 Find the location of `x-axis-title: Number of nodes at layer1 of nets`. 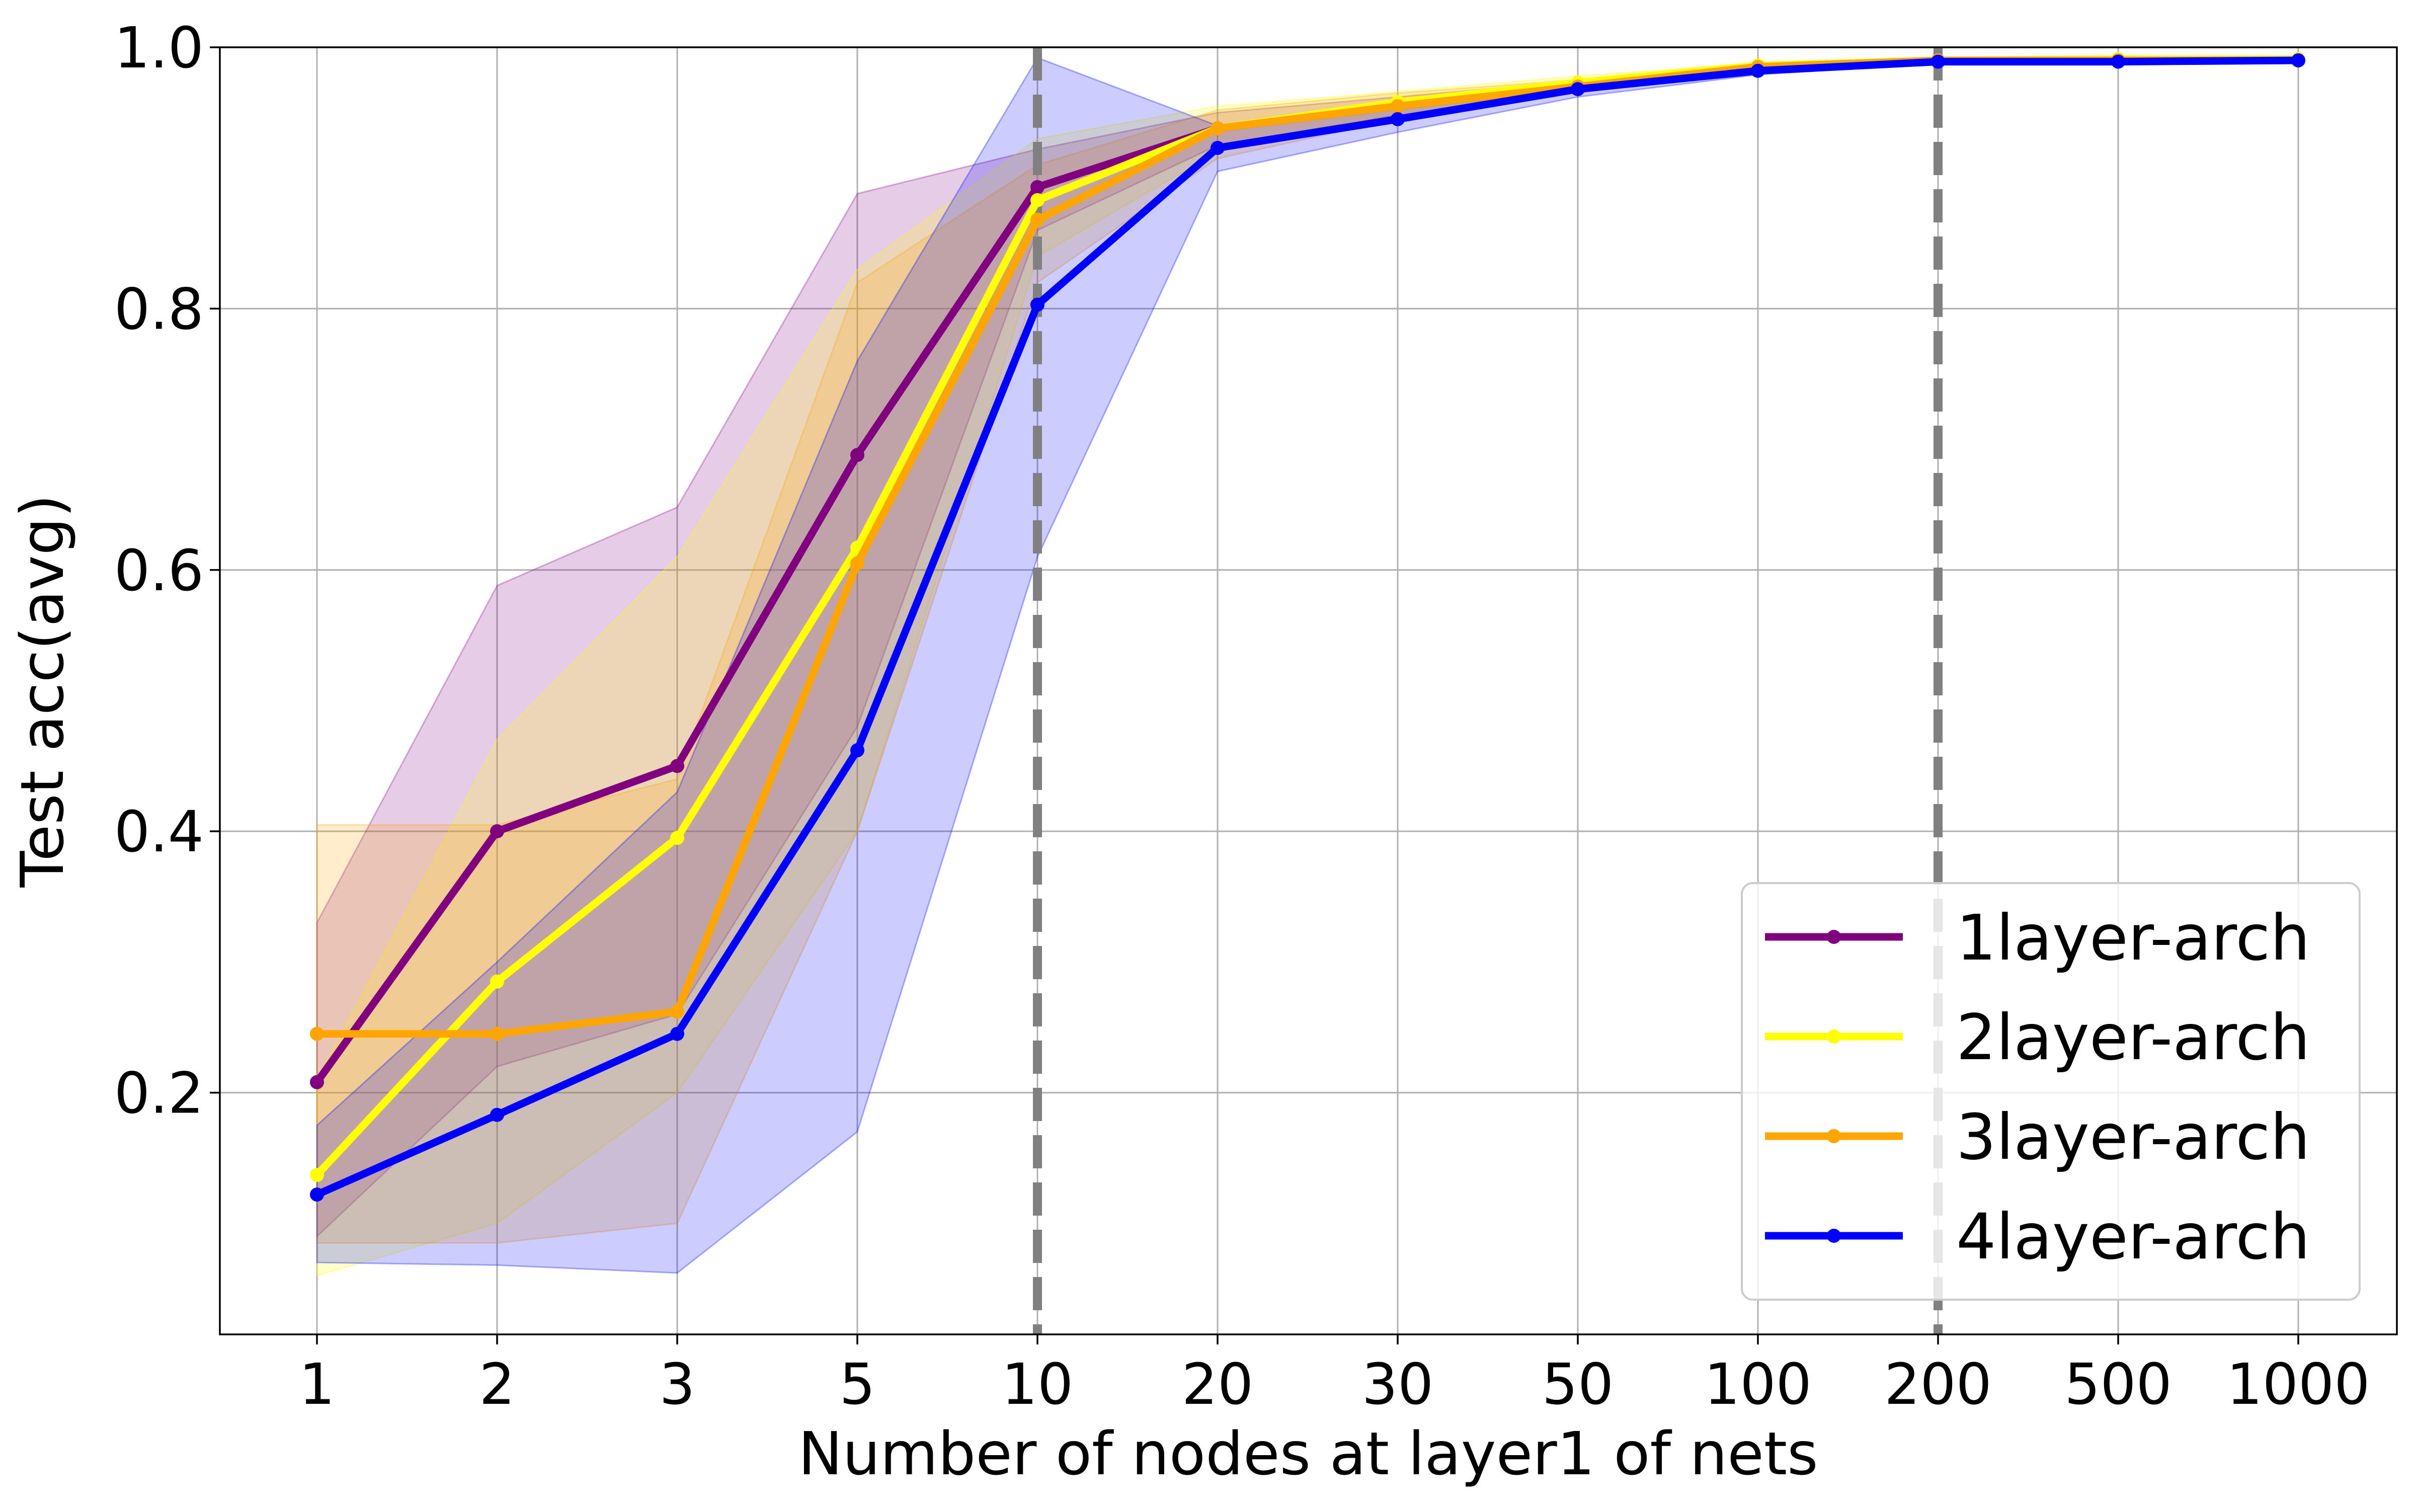

x-axis-title: Number of nodes at layer1 of nets is located at coordinates (1308, 1453).